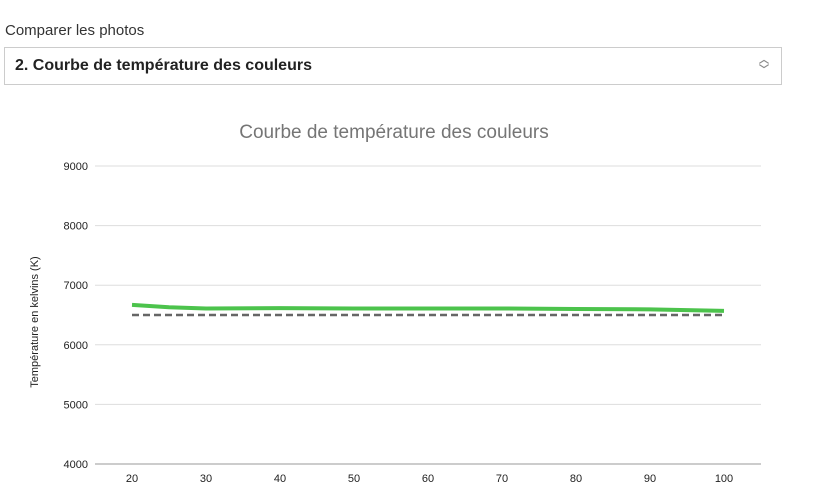 The image size is (829, 496). I want to click on x-tick-label: 80, so click(576, 479).